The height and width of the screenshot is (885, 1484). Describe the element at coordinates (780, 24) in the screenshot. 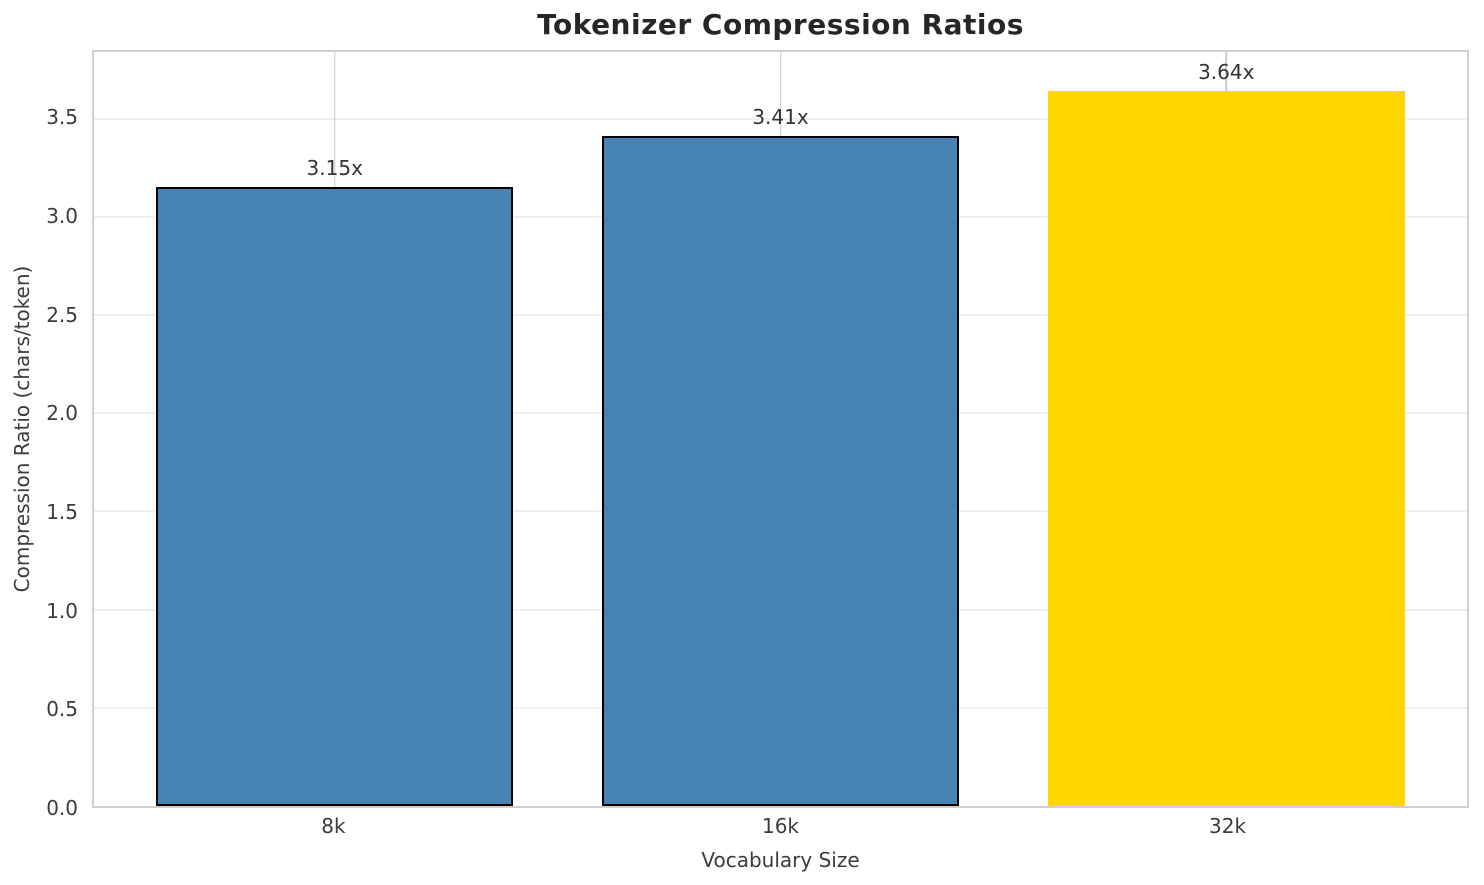

I see `chart-title: Tokenizer Compression Ratios` at that location.